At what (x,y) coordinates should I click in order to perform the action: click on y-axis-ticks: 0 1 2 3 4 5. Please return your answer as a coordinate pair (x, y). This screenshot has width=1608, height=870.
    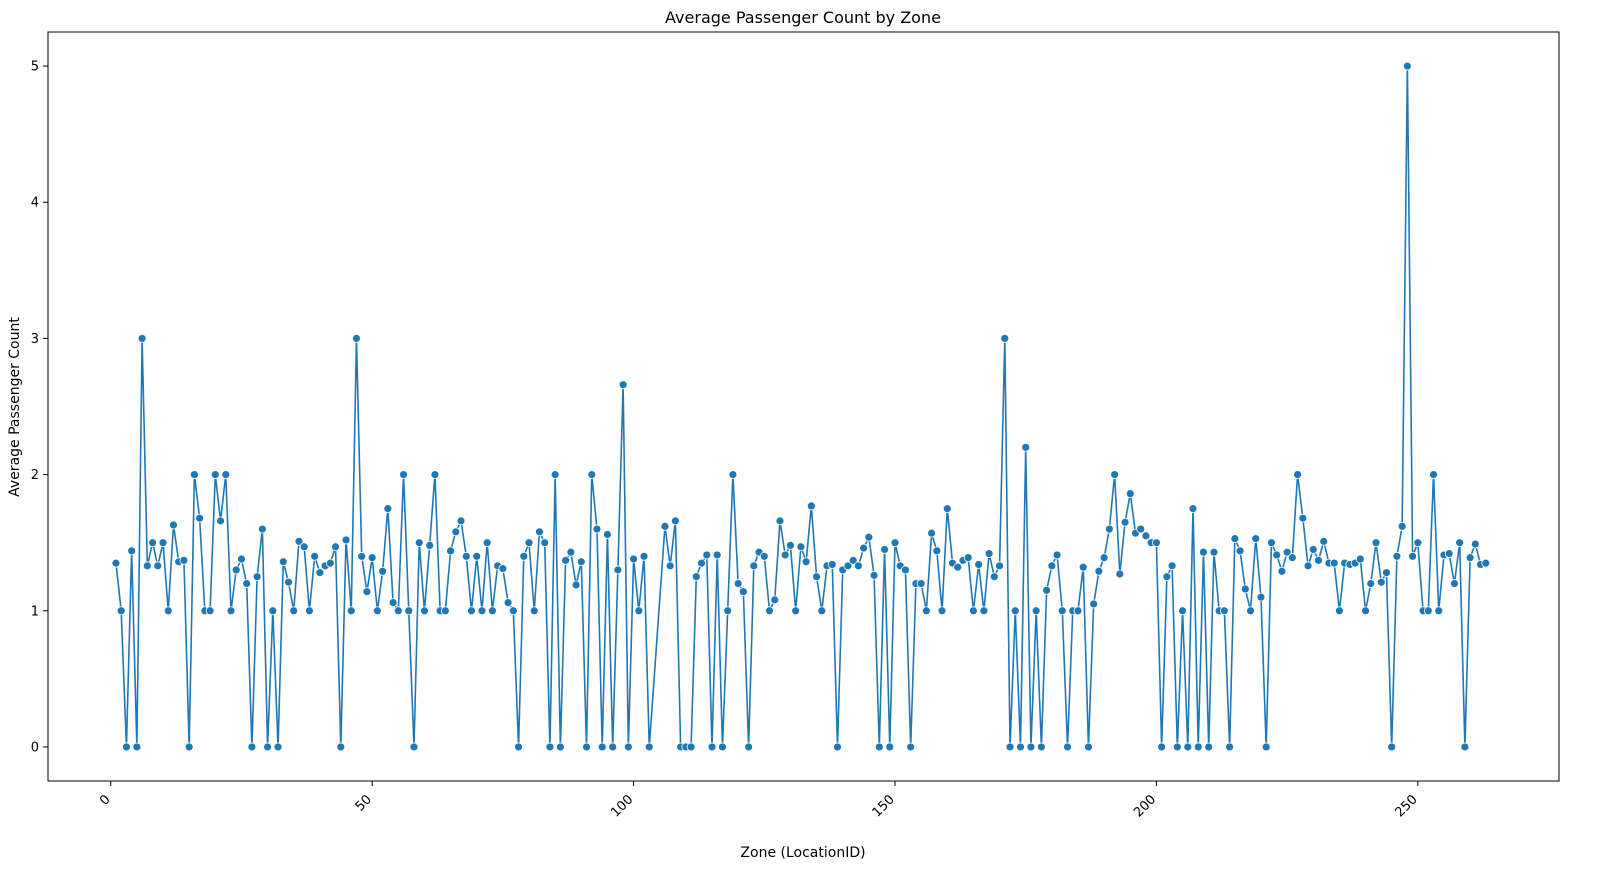
    Looking at the image, I should click on (39, 407).